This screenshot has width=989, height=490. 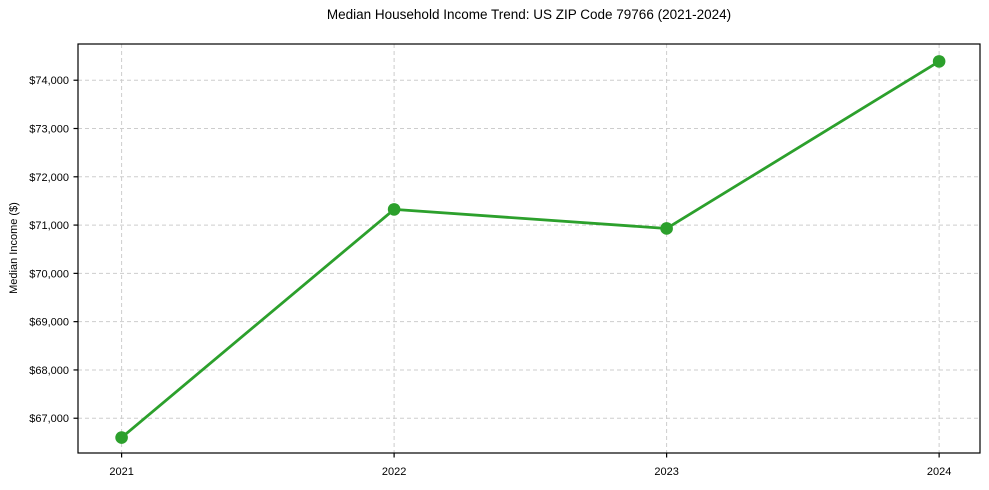 What do you see at coordinates (666, 472) in the screenshot?
I see `x-tick-label: 2023` at bounding box center [666, 472].